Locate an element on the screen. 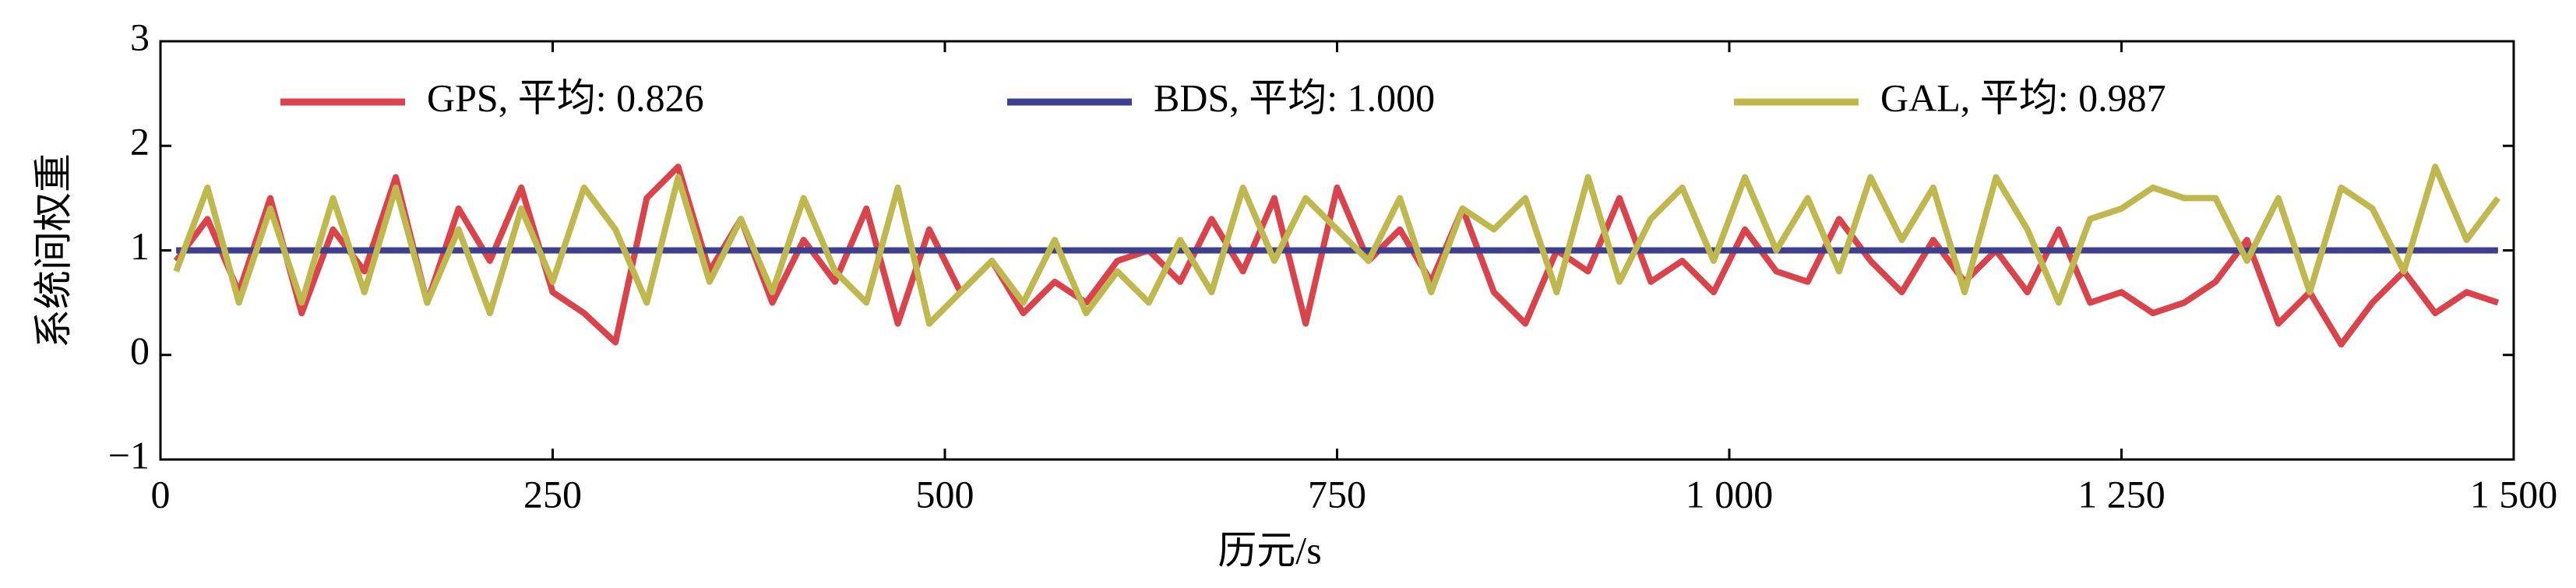 The width and height of the screenshot is (2576, 588). x-tick-label: 250 is located at coordinates (552, 494).